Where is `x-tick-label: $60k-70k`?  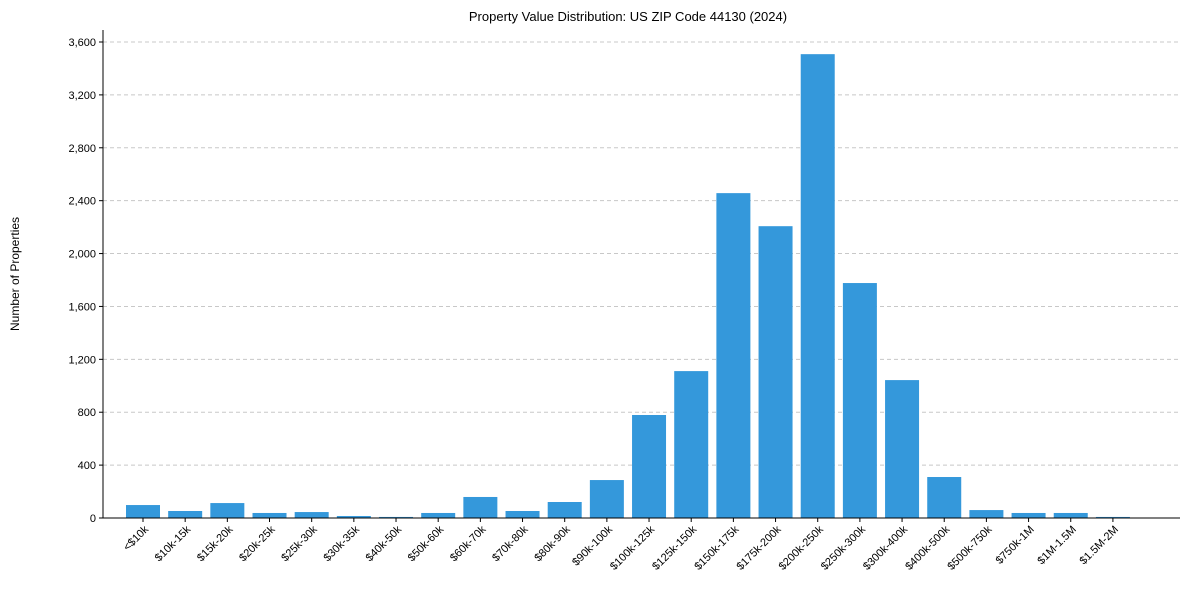 x-tick-label: $60k-70k is located at coordinates (468, 543).